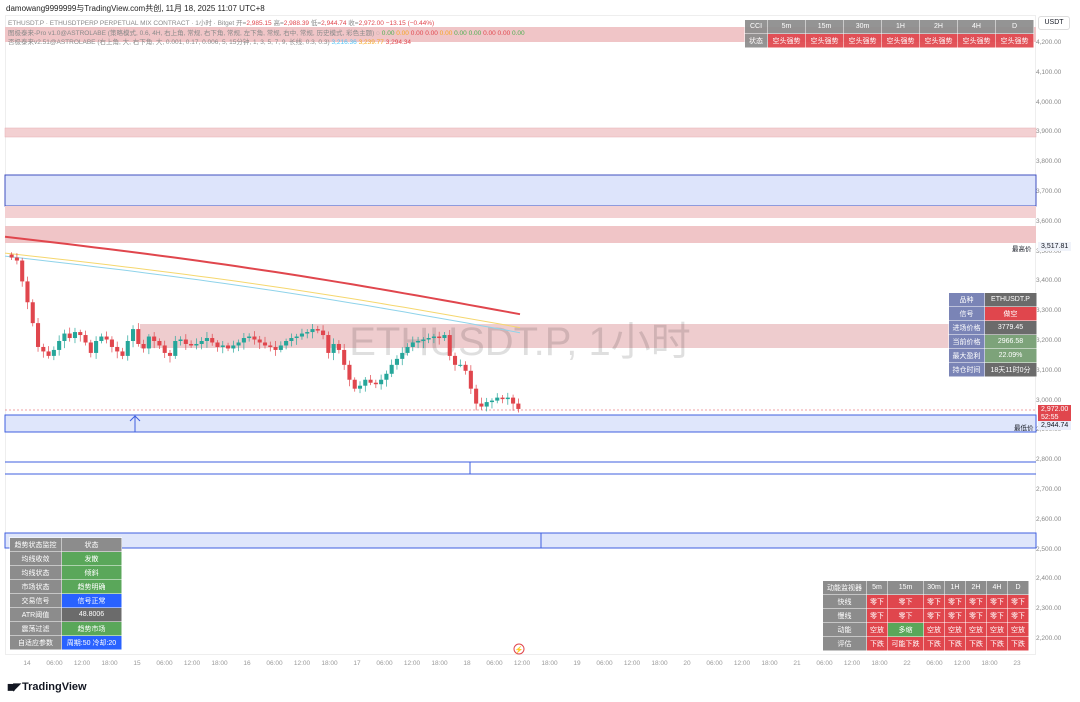  Describe the element at coordinates (1022, 249) in the screenshot. I see `high-label: 最高价` at that location.